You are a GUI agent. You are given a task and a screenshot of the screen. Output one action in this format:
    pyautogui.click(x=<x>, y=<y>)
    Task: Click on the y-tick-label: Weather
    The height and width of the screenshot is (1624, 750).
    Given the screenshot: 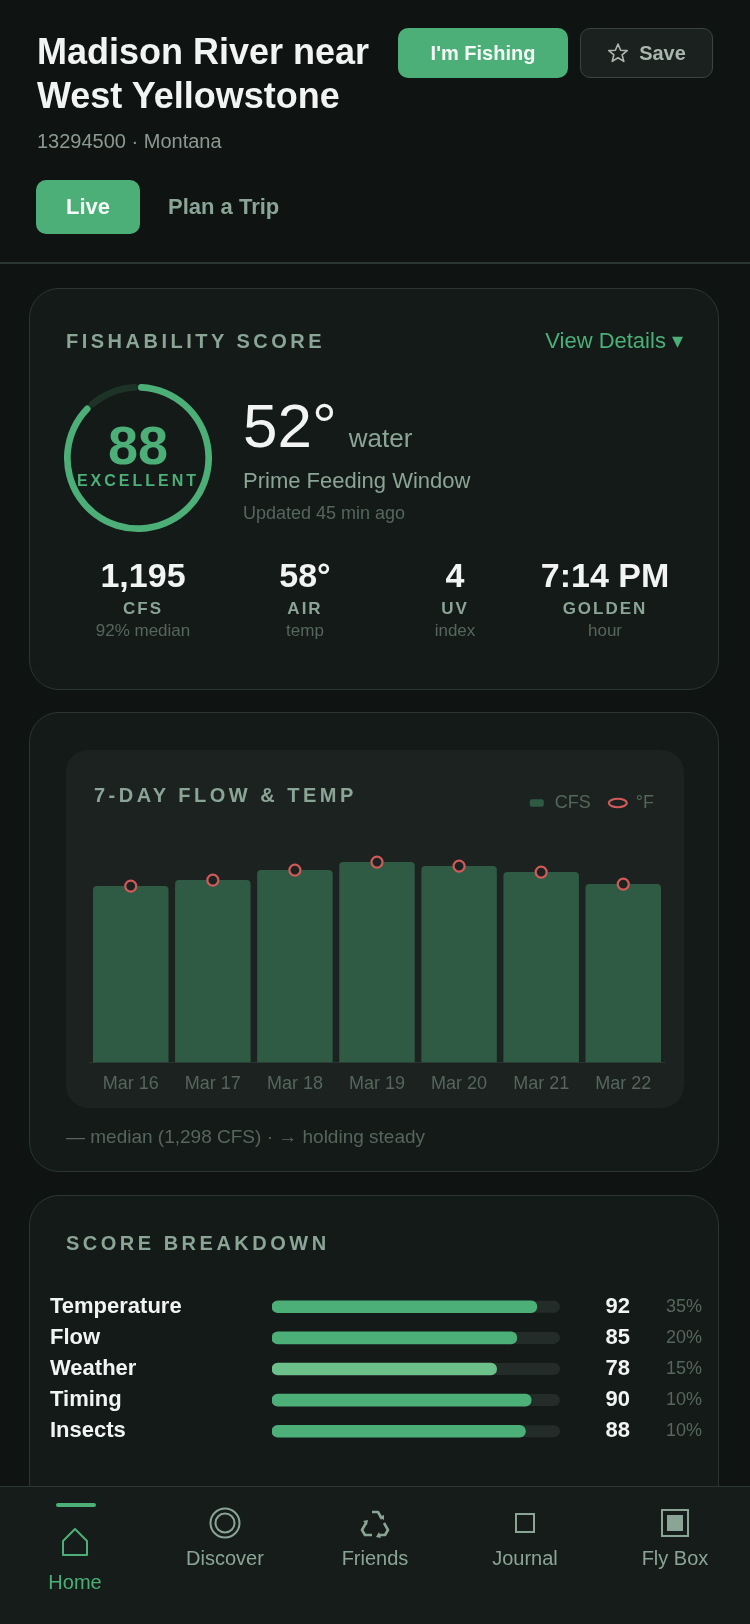 What is the action you would take?
    pyautogui.click(x=93, y=1368)
    